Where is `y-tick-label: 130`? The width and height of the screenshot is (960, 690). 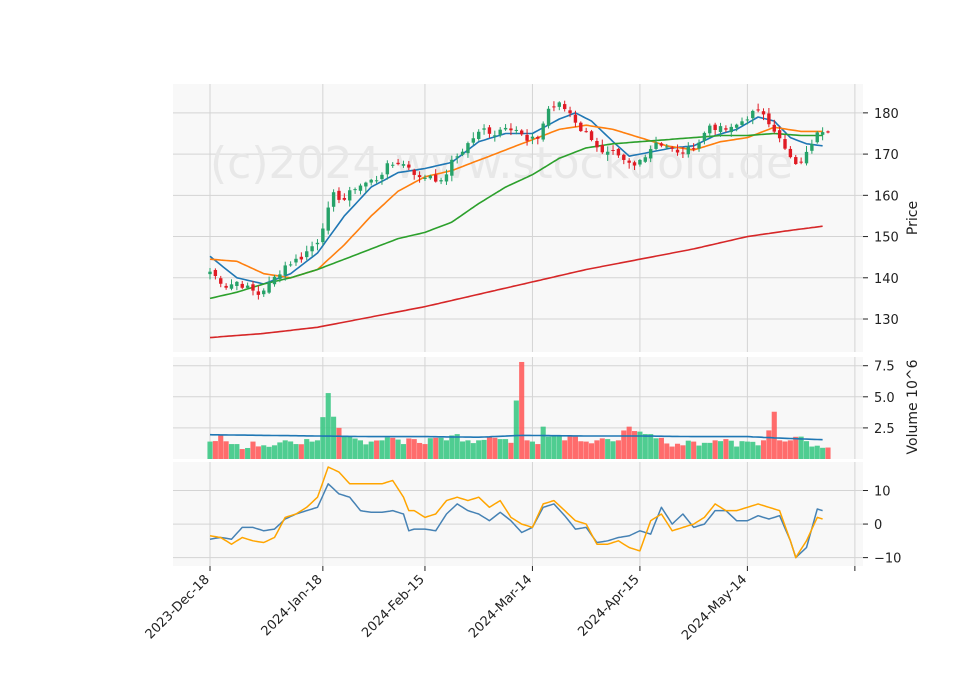 y-tick-label: 130 is located at coordinates (886, 320).